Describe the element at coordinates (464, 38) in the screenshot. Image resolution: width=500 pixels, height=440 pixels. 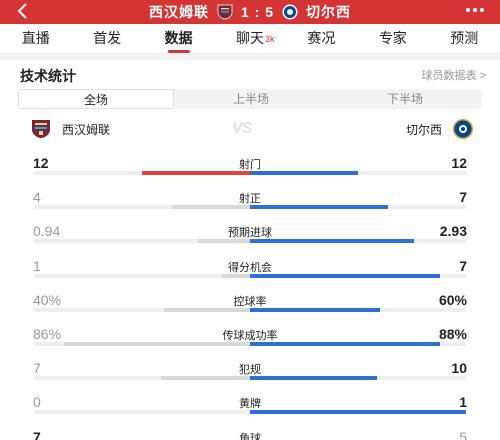
I see `tab-prediction: 预测` at that location.